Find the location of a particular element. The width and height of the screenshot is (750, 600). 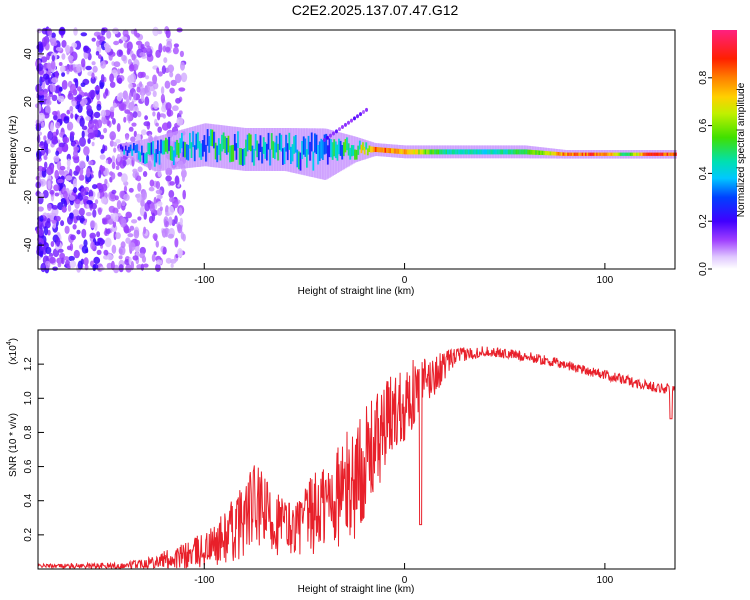

colorbar-tick-label: 0.2 is located at coordinates (703, 221).